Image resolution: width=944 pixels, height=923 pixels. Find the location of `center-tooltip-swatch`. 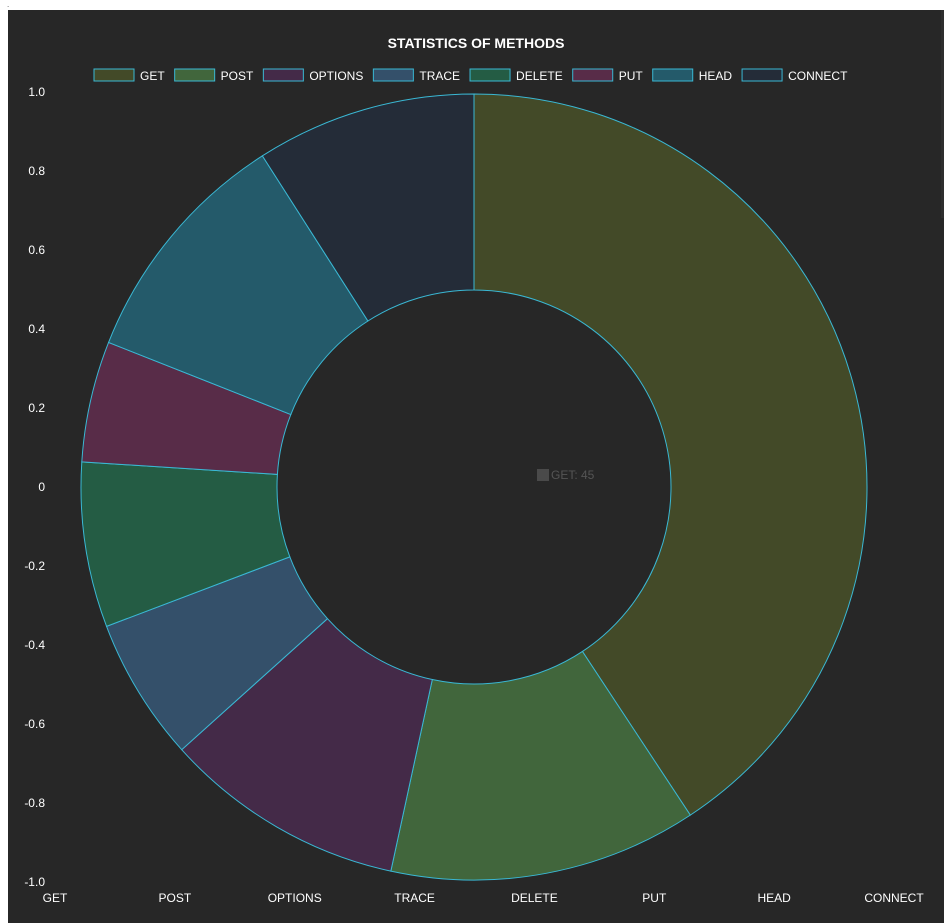

center-tooltip-swatch is located at coordinates (543, 475).